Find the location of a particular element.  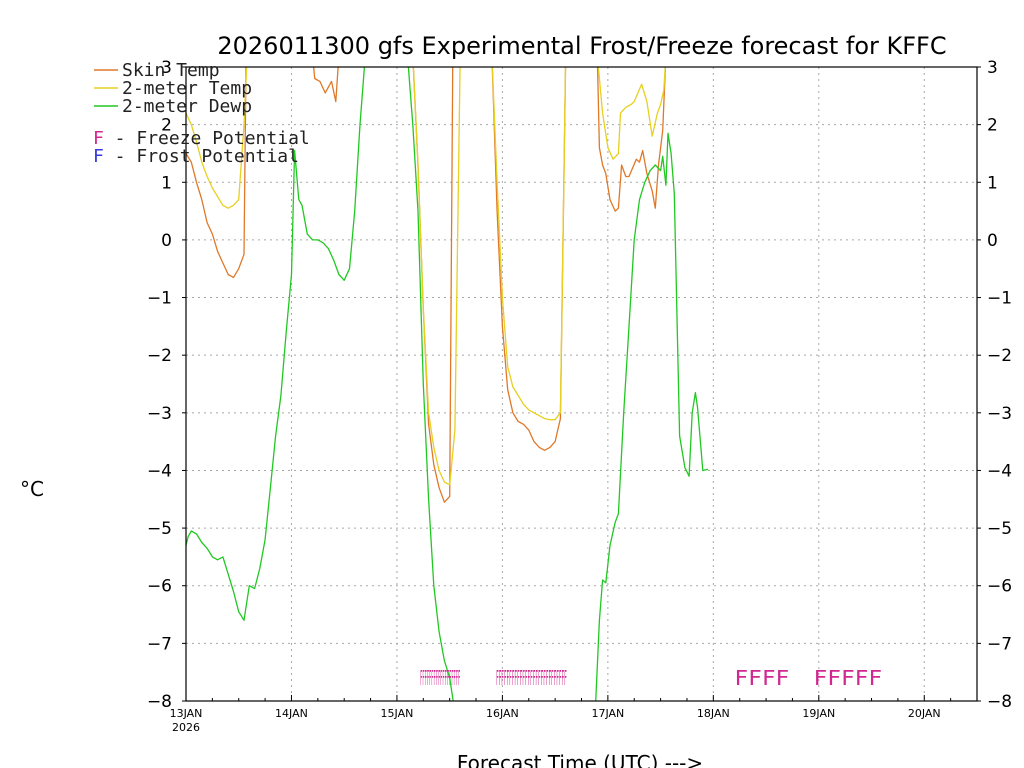

y-tick-label-left: −2 is located at coordinates (159, 356).